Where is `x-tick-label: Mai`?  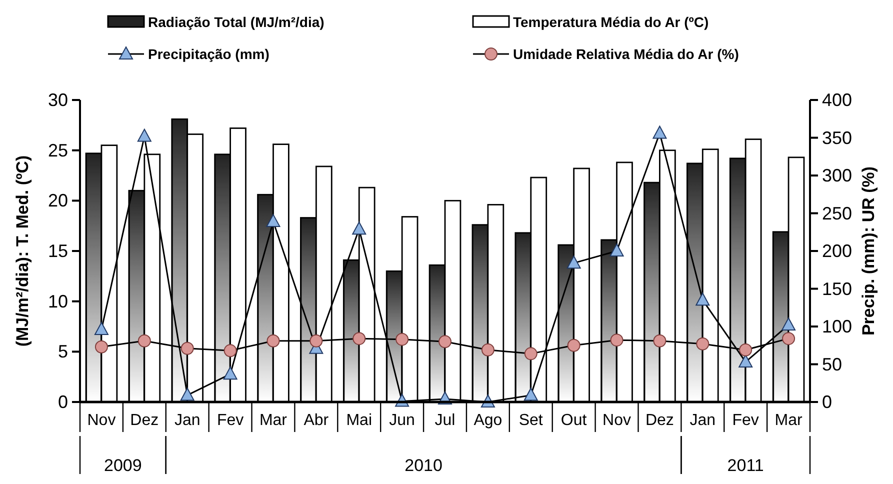
x-tick-label: Mai is located at coordinates (359, 420).